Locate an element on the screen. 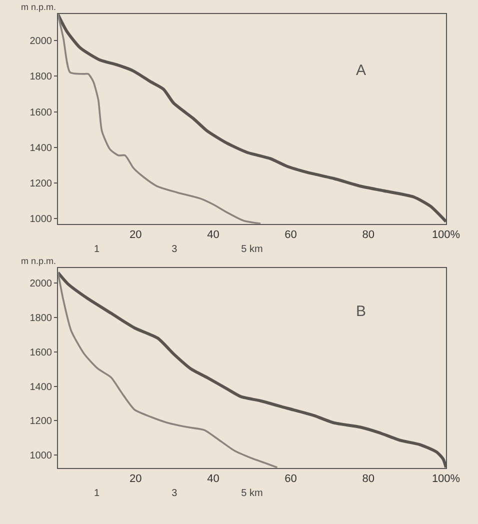 The height and width of the screenshot is (524, 478). annotation: A is located at coordinates (361, 70).